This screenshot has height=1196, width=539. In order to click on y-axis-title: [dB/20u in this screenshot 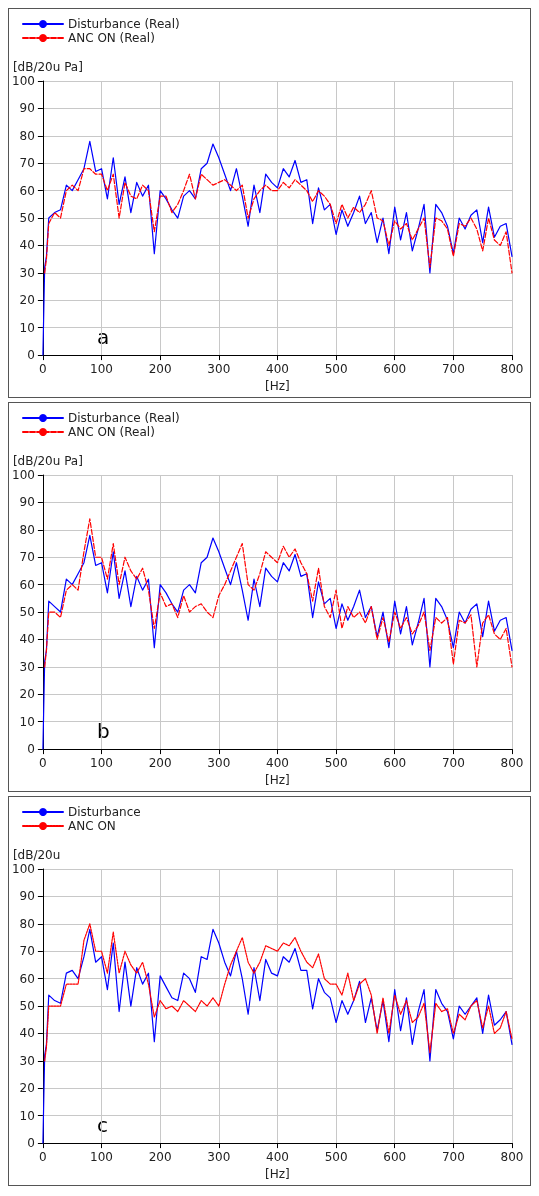, I will do `click(36, 855)`.